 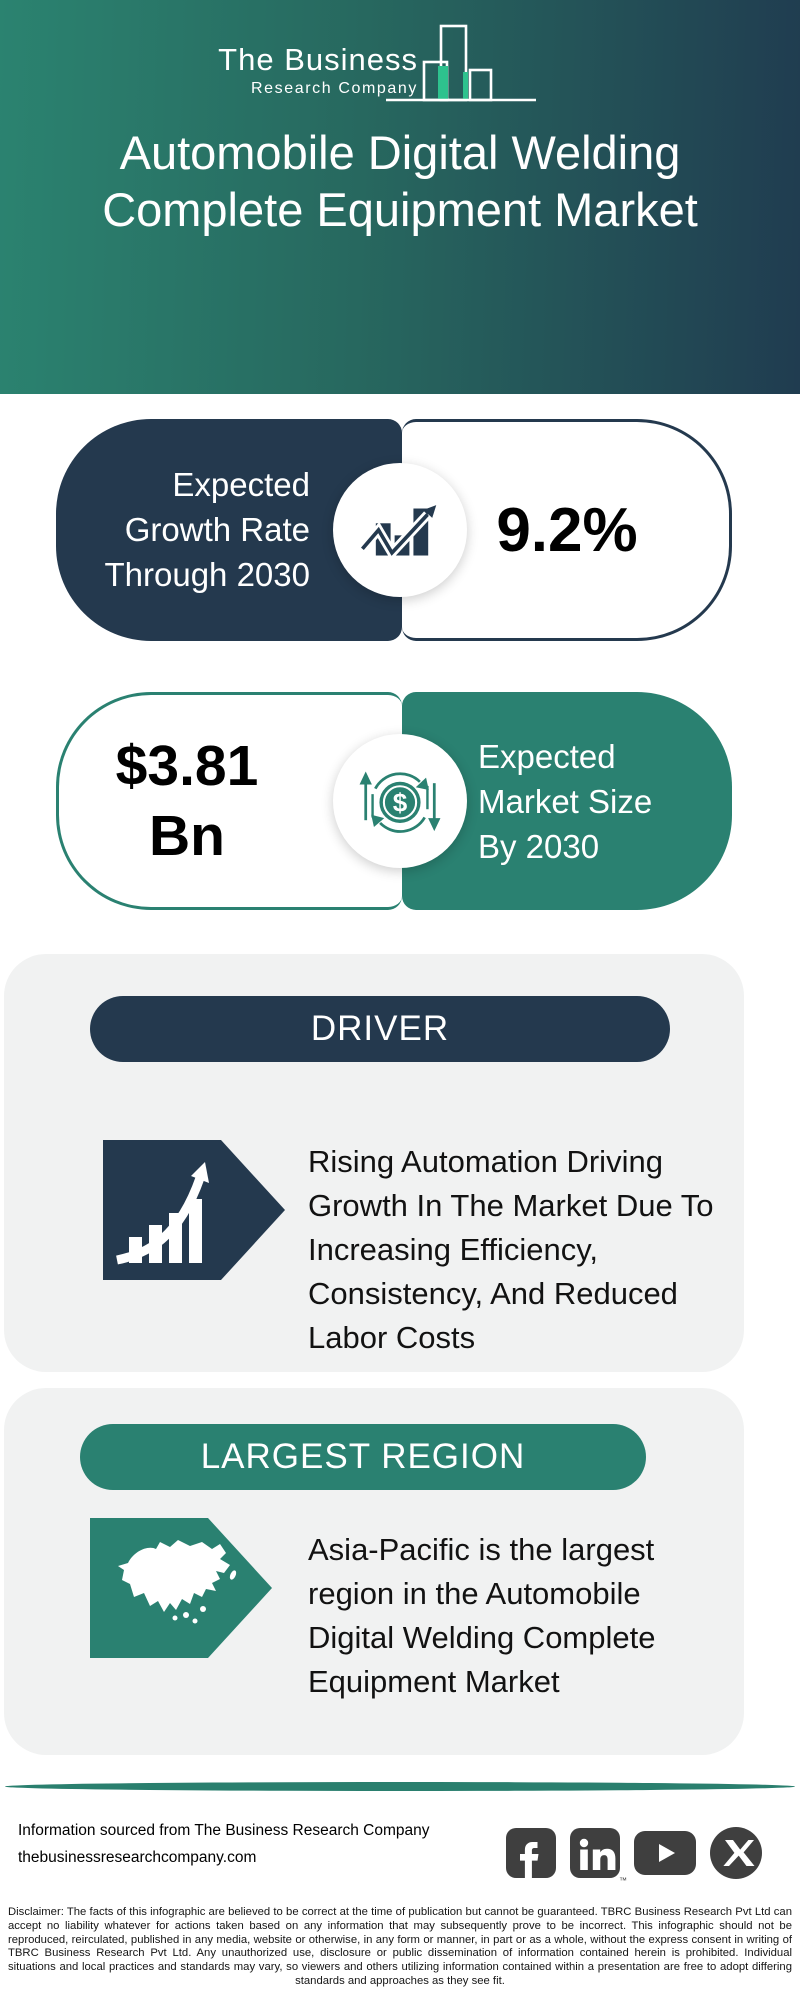 I want to click on market-label-line1: Expected, so click(x=547, y=756).